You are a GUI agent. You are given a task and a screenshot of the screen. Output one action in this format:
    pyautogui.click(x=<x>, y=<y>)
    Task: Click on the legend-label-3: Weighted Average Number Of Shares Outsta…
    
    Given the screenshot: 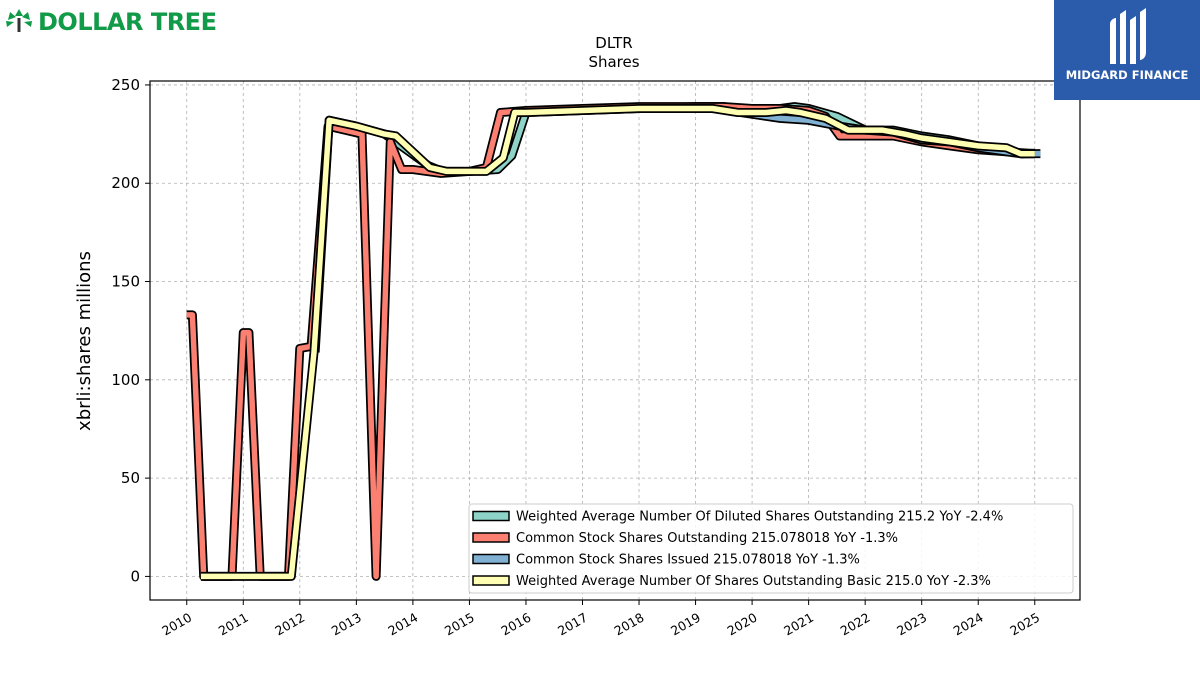 What is the action you would take?
    pyautogui.click(x=753, y=581)
    